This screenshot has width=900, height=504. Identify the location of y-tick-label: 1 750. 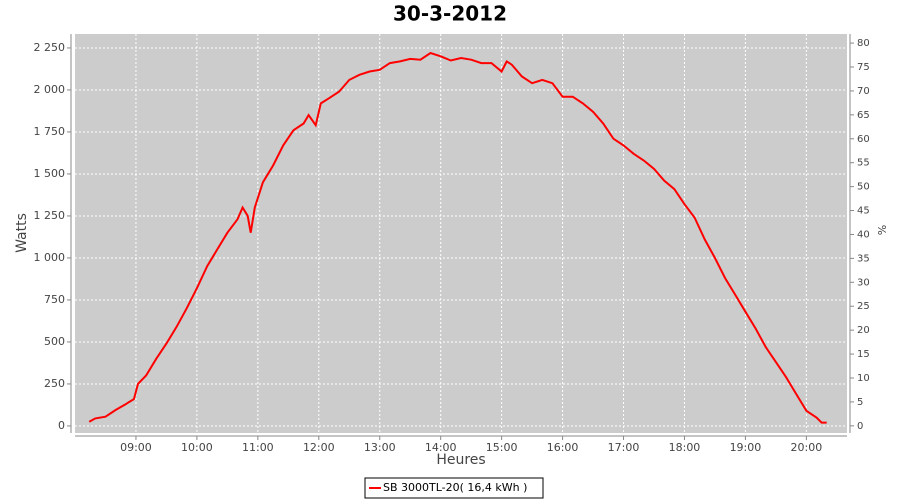
(50, 131).